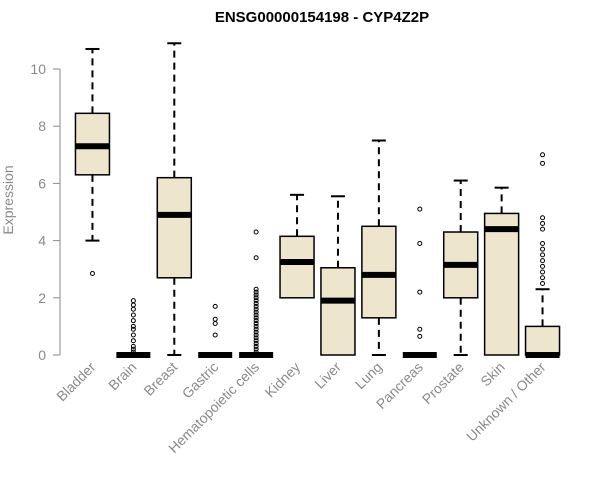 The height and width of the screenshot is (500, 600). What do you see at coordinates (460, 267) in the screenshot?
I see `box-prostate` at bounding box center [460, 267].